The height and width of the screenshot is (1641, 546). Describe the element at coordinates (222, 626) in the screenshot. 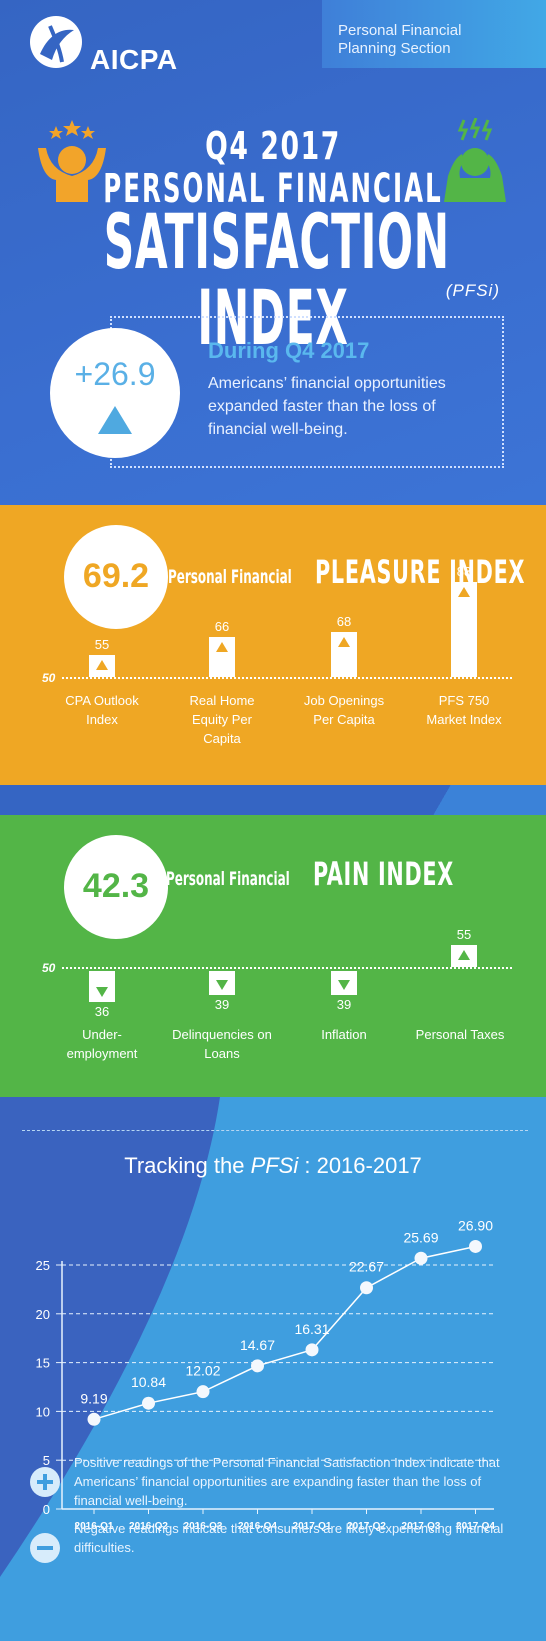

I see `pleasure-bar-value-1: 66` at that location.